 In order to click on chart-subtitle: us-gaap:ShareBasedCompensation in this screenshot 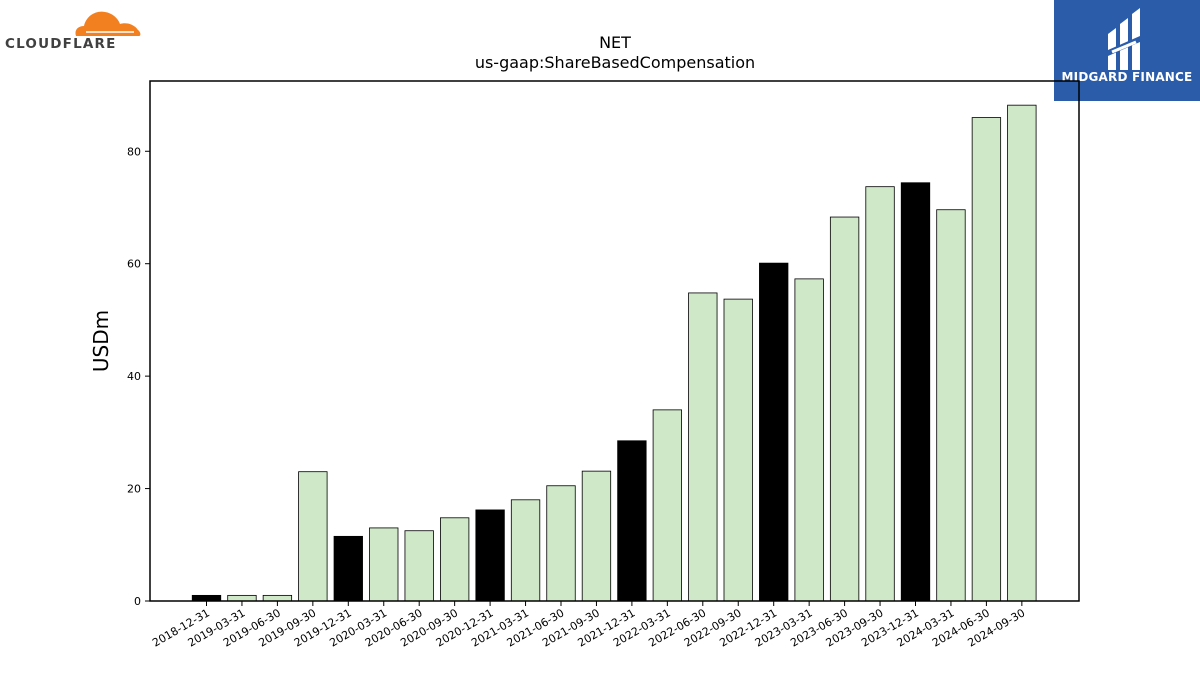, I will do `click(615, 62)`.